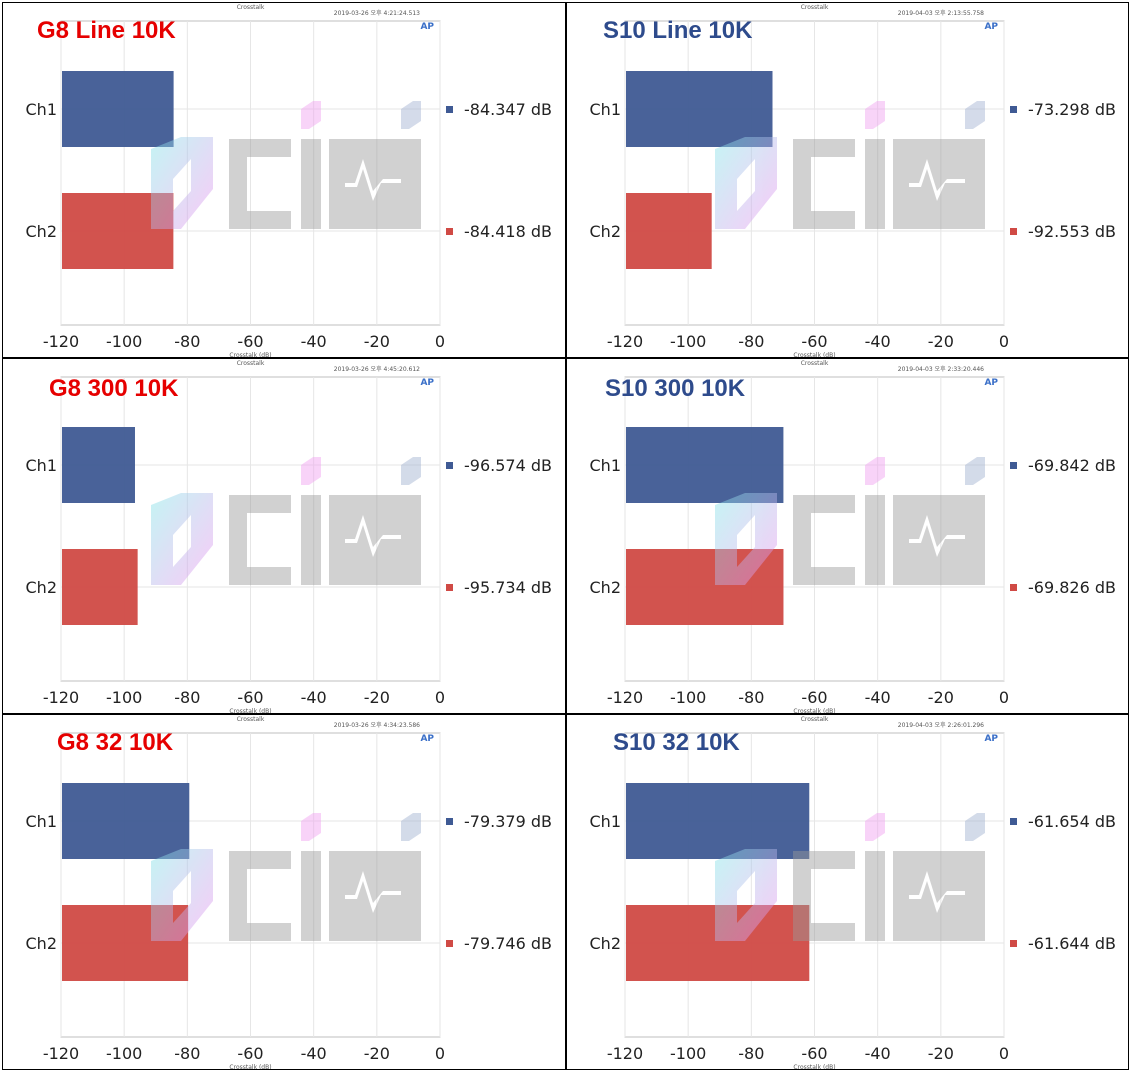 The height and width of the screenshot is (1072, 1131). I want to click on value-label: -84.418 dB, so click(508, 231).